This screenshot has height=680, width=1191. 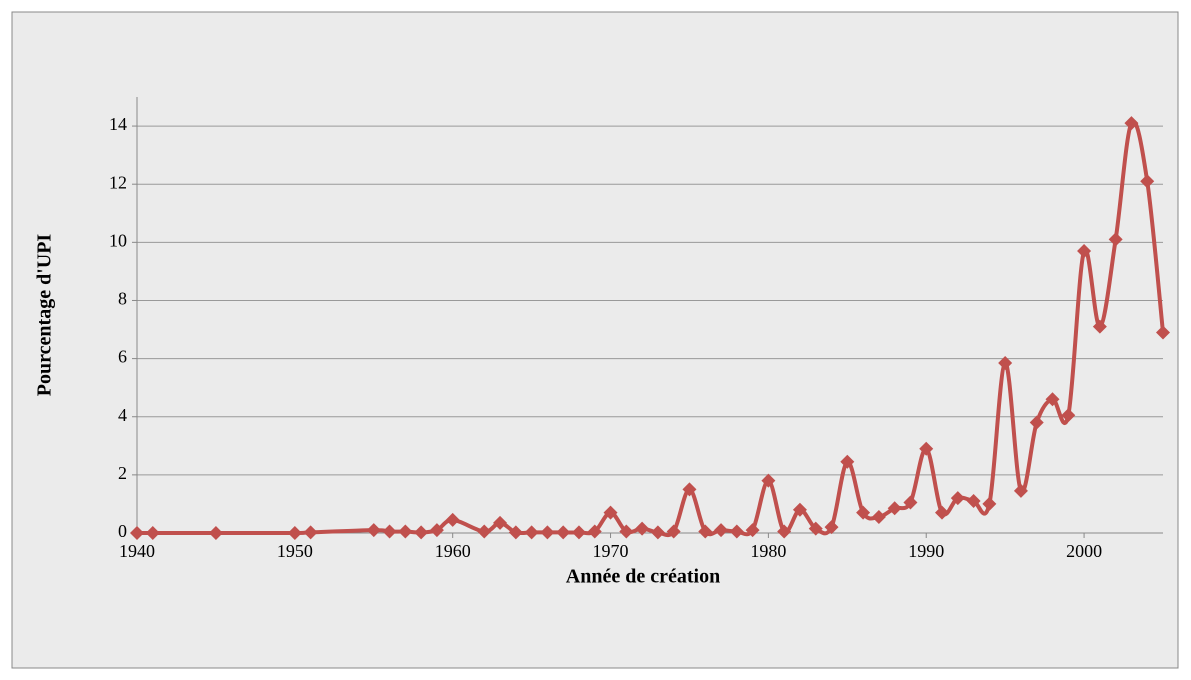 I want to click on x-tick-label: 2000, so click(x=1084, y=551).